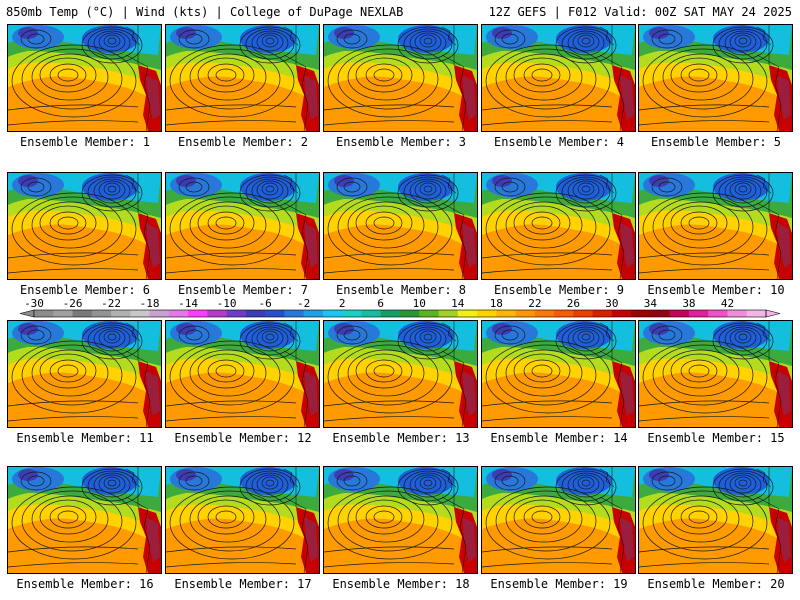 The image size is (800, 600). Describe the element at coordinates (559, 290) in the screenshot. I see `ensemble-member-label: Ensemble Member: 9` at that location.